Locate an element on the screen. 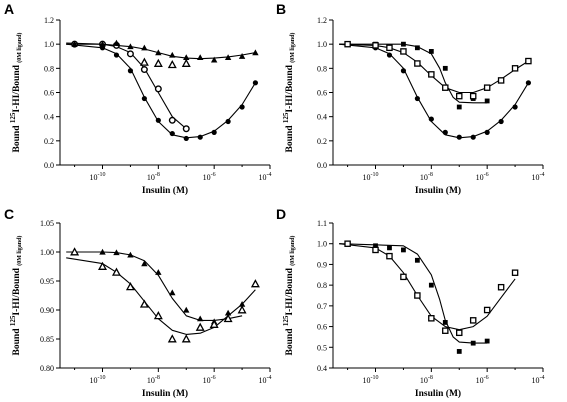 The width and height of the screenshot is (567, 402). panel-letter: C is located at coordinates (9, 214).